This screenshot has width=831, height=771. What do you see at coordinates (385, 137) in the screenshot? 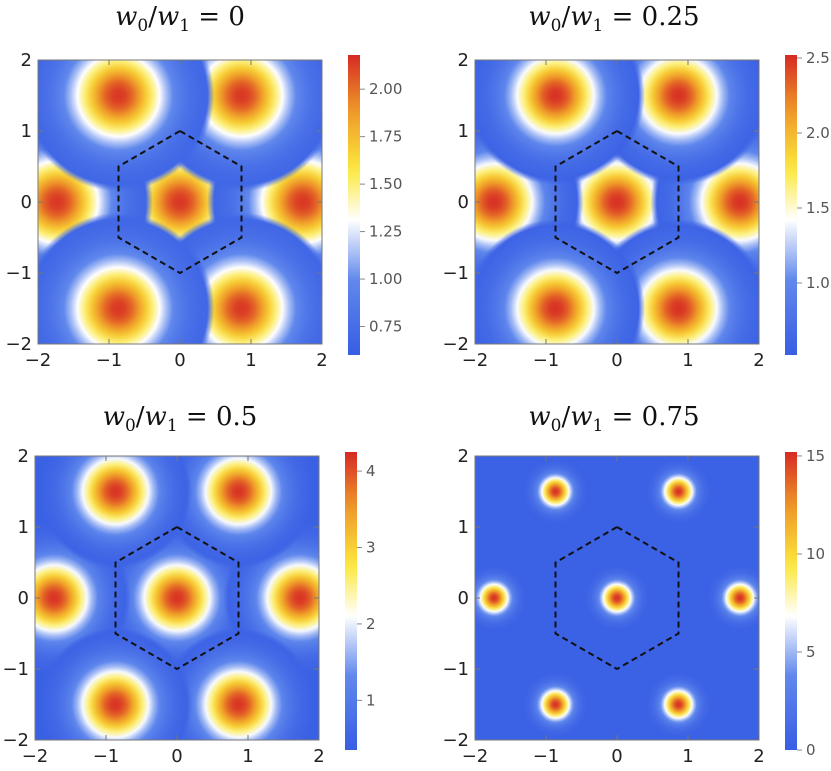
I see `colorbar-tick-label: 1.75` at bounding box center [385, 137].